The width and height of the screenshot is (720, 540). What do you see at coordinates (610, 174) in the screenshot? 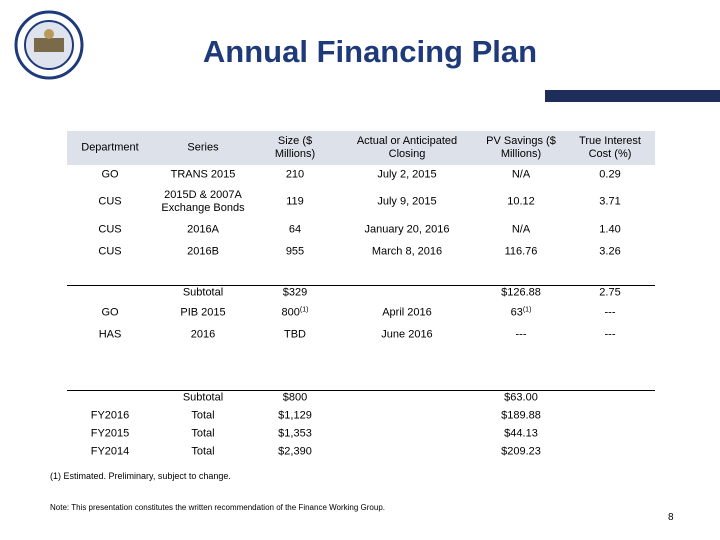
I see `table-cell: 0.29` at bounding box center [610, 174].